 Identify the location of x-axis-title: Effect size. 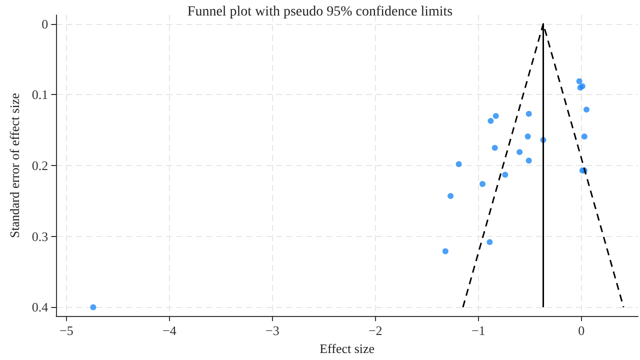
(347, 348).